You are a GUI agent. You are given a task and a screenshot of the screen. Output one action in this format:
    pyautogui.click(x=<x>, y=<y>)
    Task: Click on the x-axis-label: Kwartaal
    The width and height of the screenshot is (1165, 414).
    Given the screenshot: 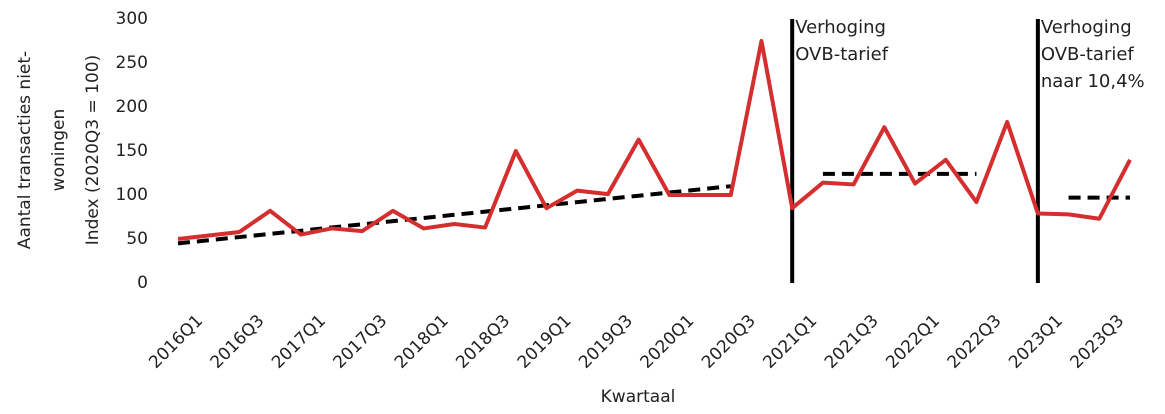 What is the action you would take?
    pyautogui.click(x=638, y=397)
    